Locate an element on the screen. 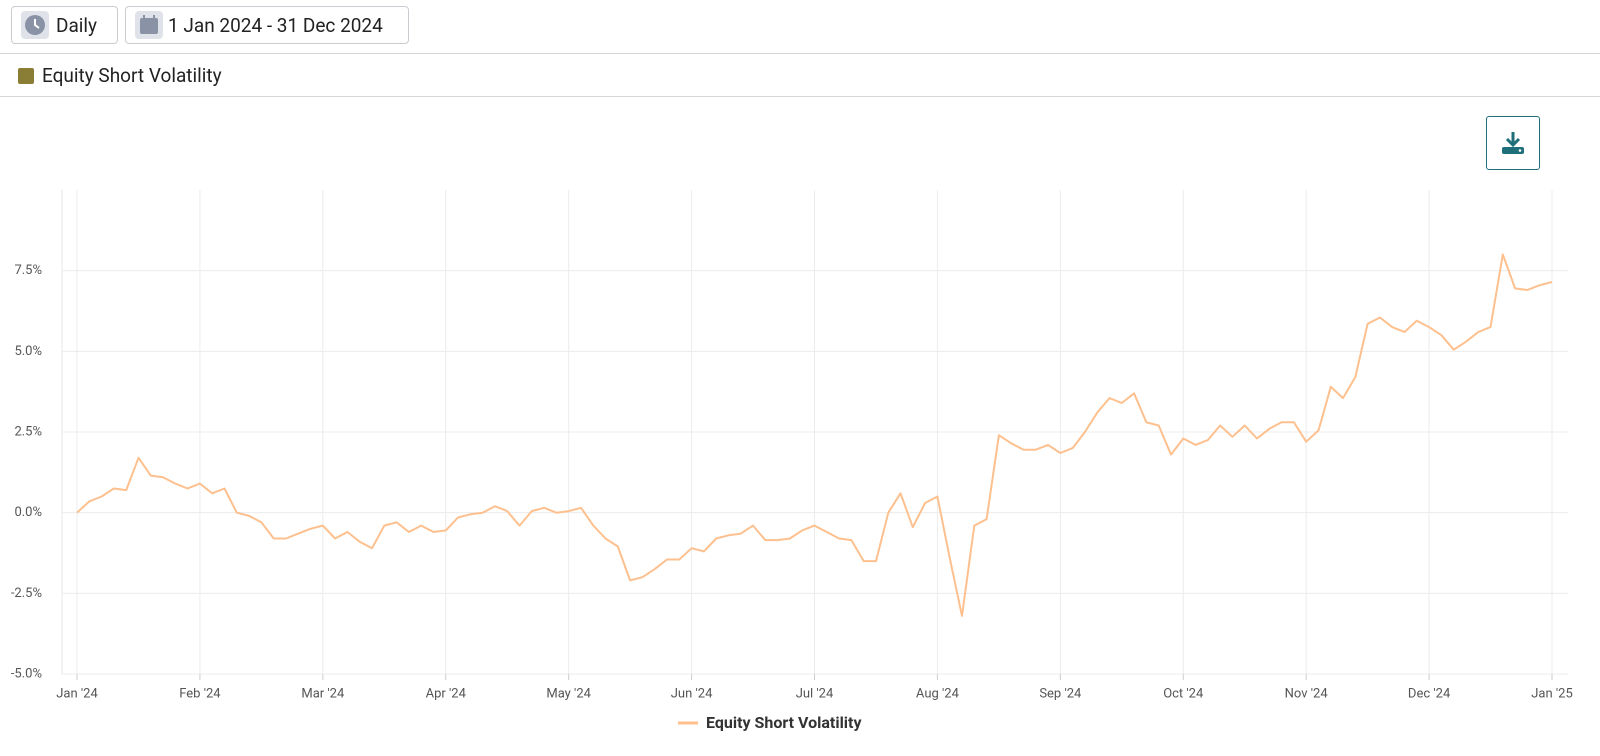 The height and width of the screenshot is (756, 1600). x-tick-label: Jul '24 is located at coordinates (815, 693).